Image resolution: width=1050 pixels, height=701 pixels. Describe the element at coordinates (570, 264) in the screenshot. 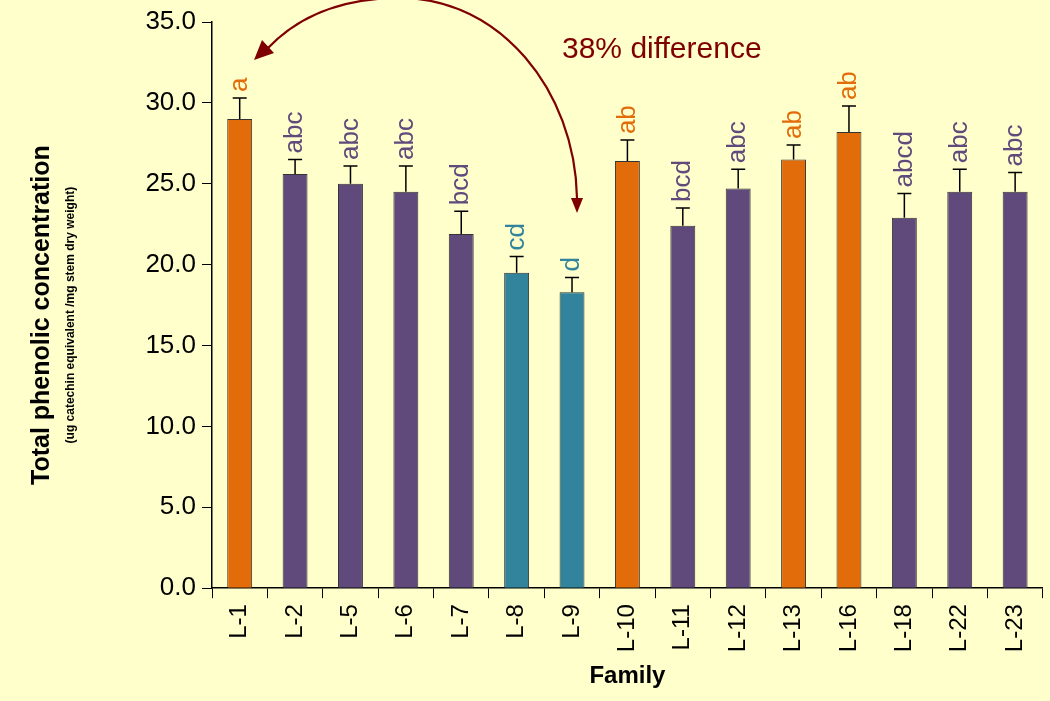

I see `annotation: d` at that location.